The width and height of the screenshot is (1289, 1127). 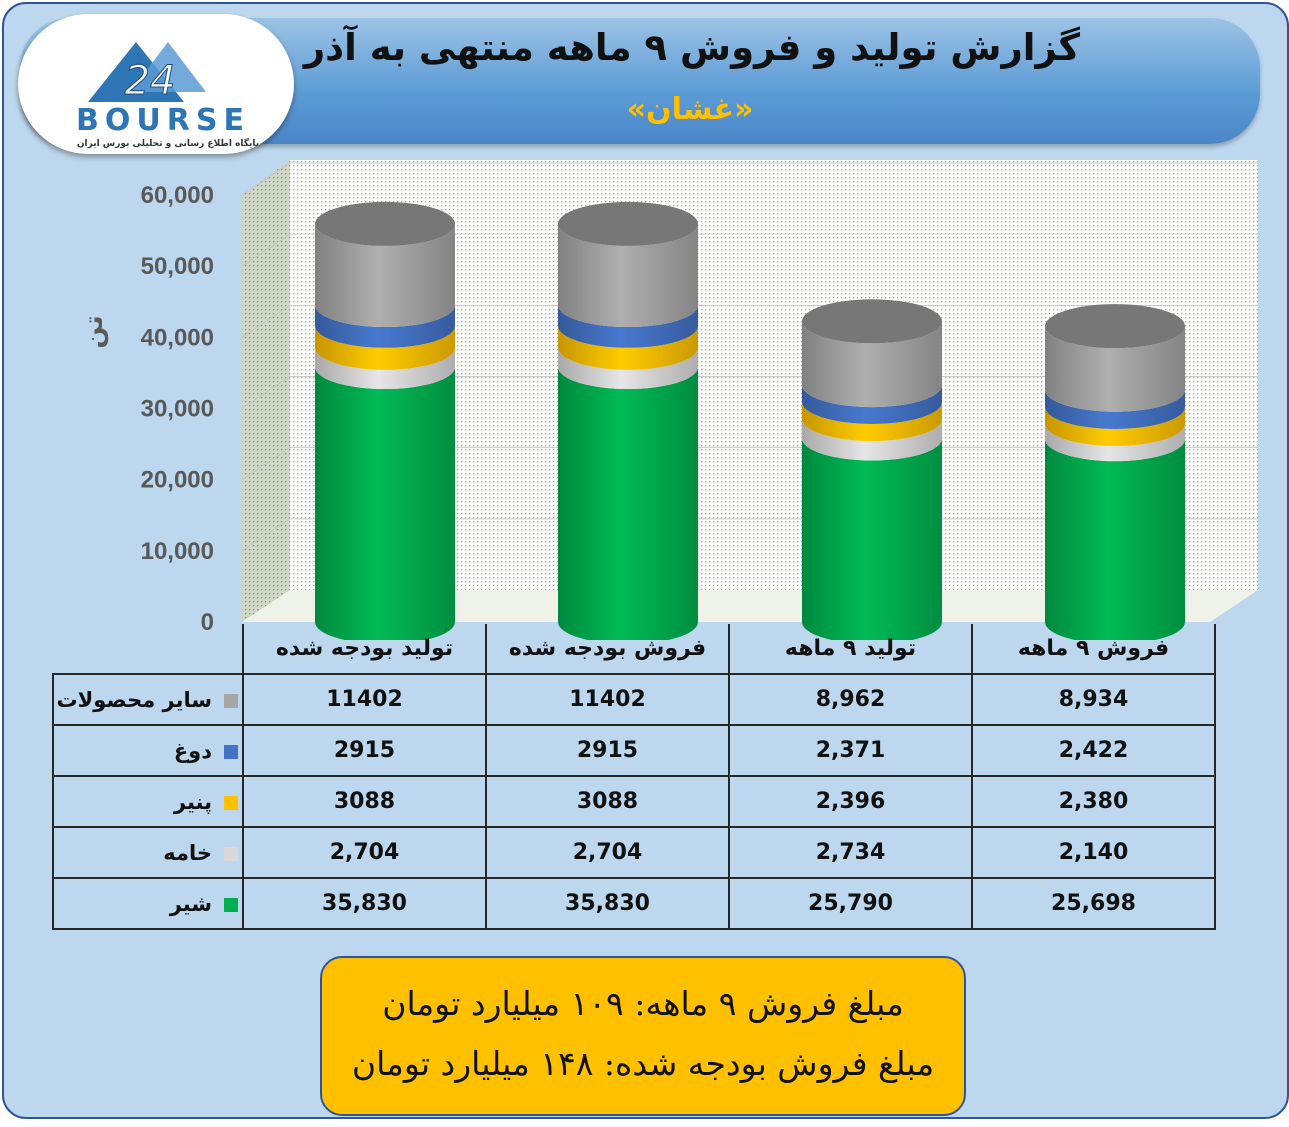 I want to click on y-tick-label: 60,000, so click(x=177, y=195).